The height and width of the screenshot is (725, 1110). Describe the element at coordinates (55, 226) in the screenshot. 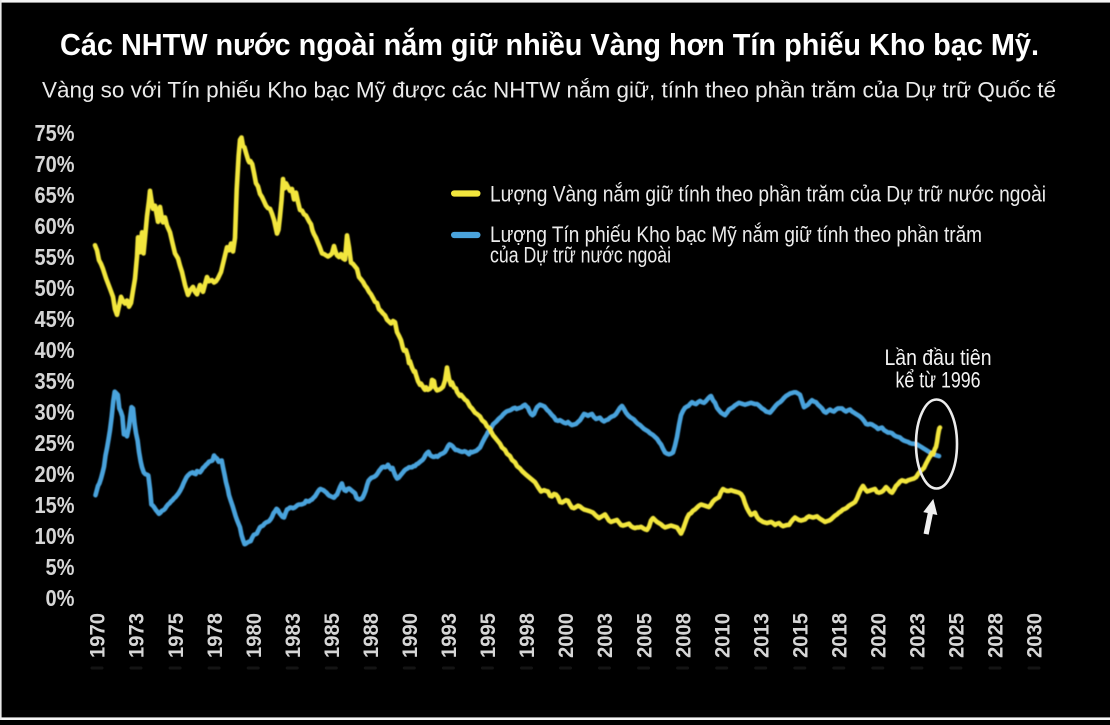

I see `svg-text: 60%` at that location.